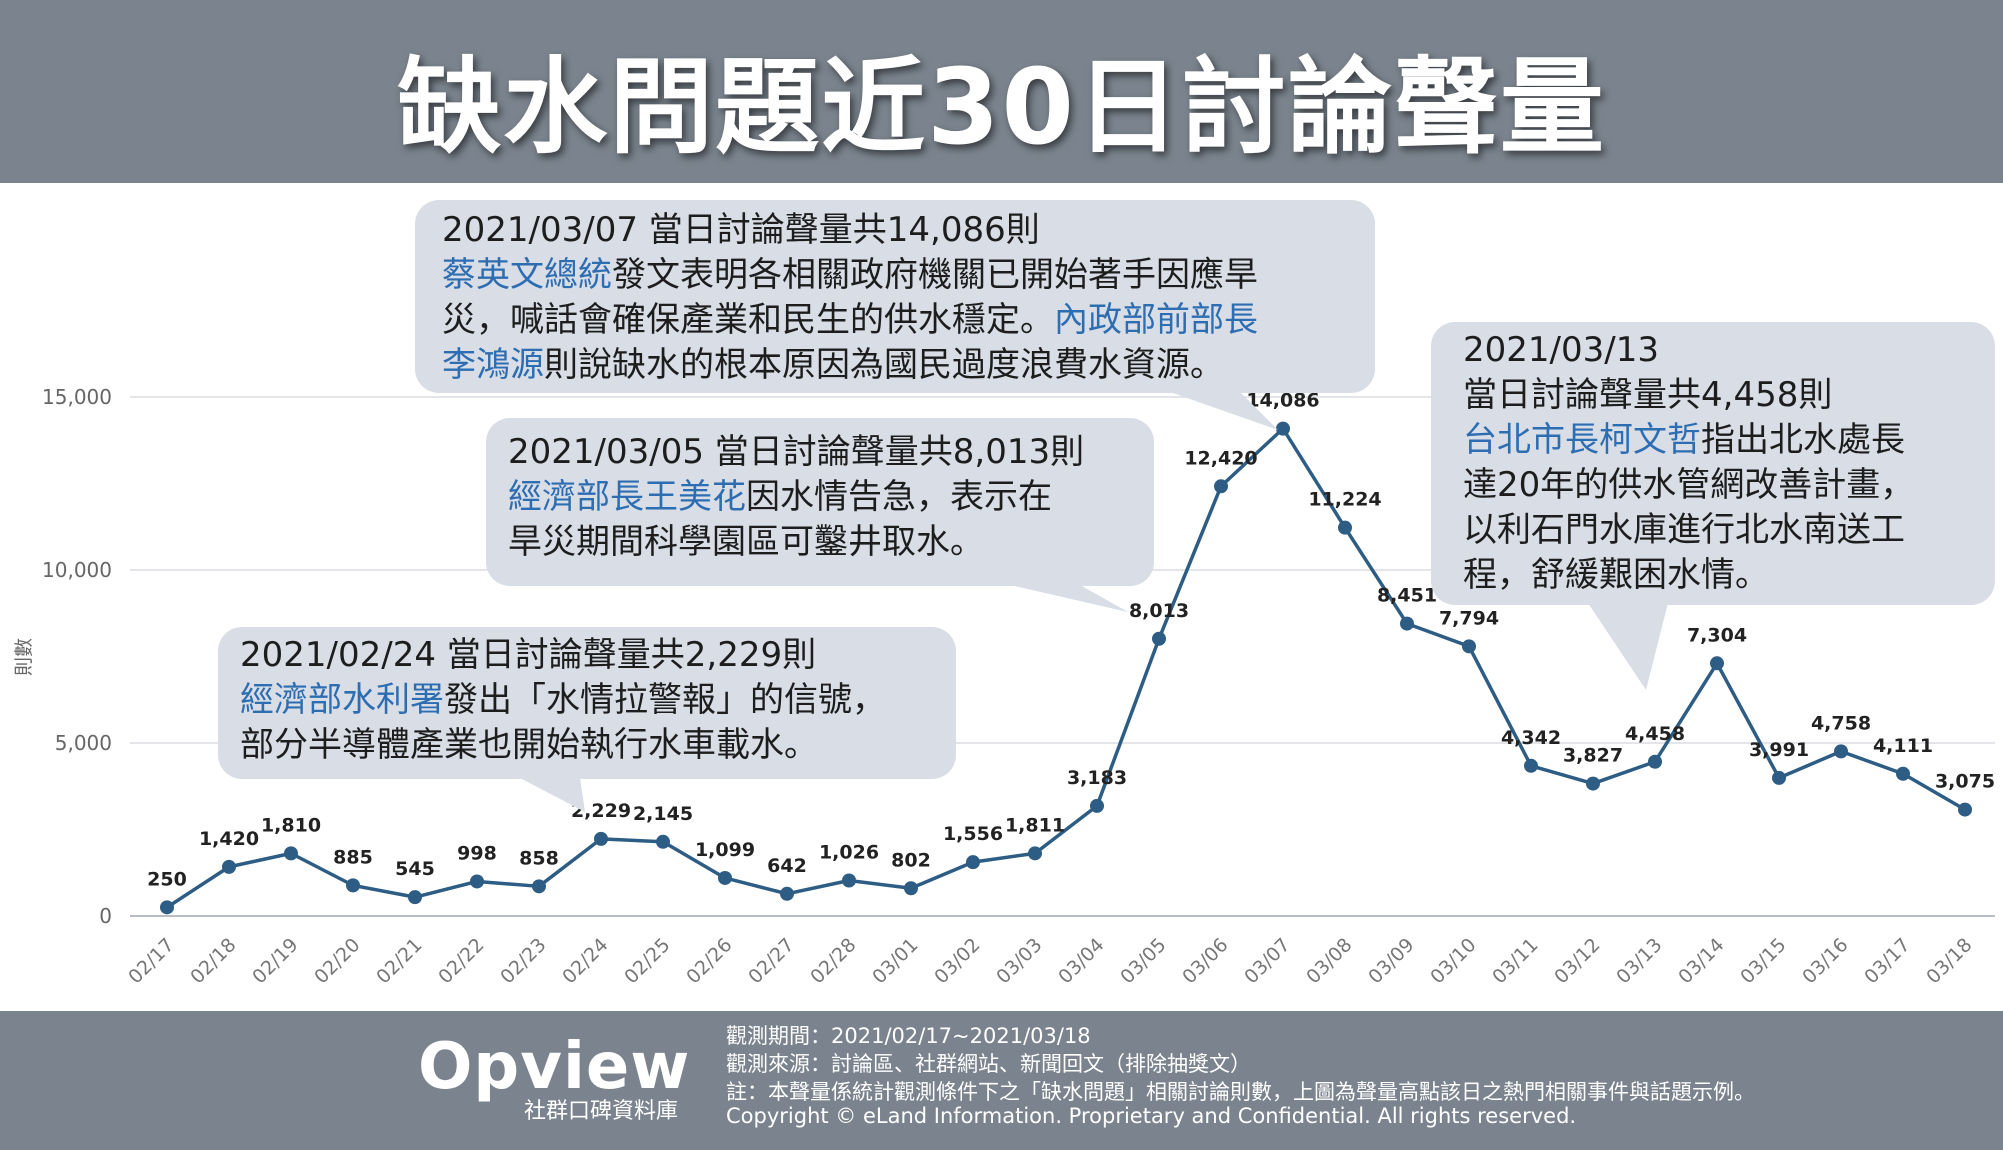 The height and width of the screenshot is (1150, 2003). Describe the element at coordinates (342, 700) in the screenshot. I see `annotation-highlight: 經濟部水利署` at that location.